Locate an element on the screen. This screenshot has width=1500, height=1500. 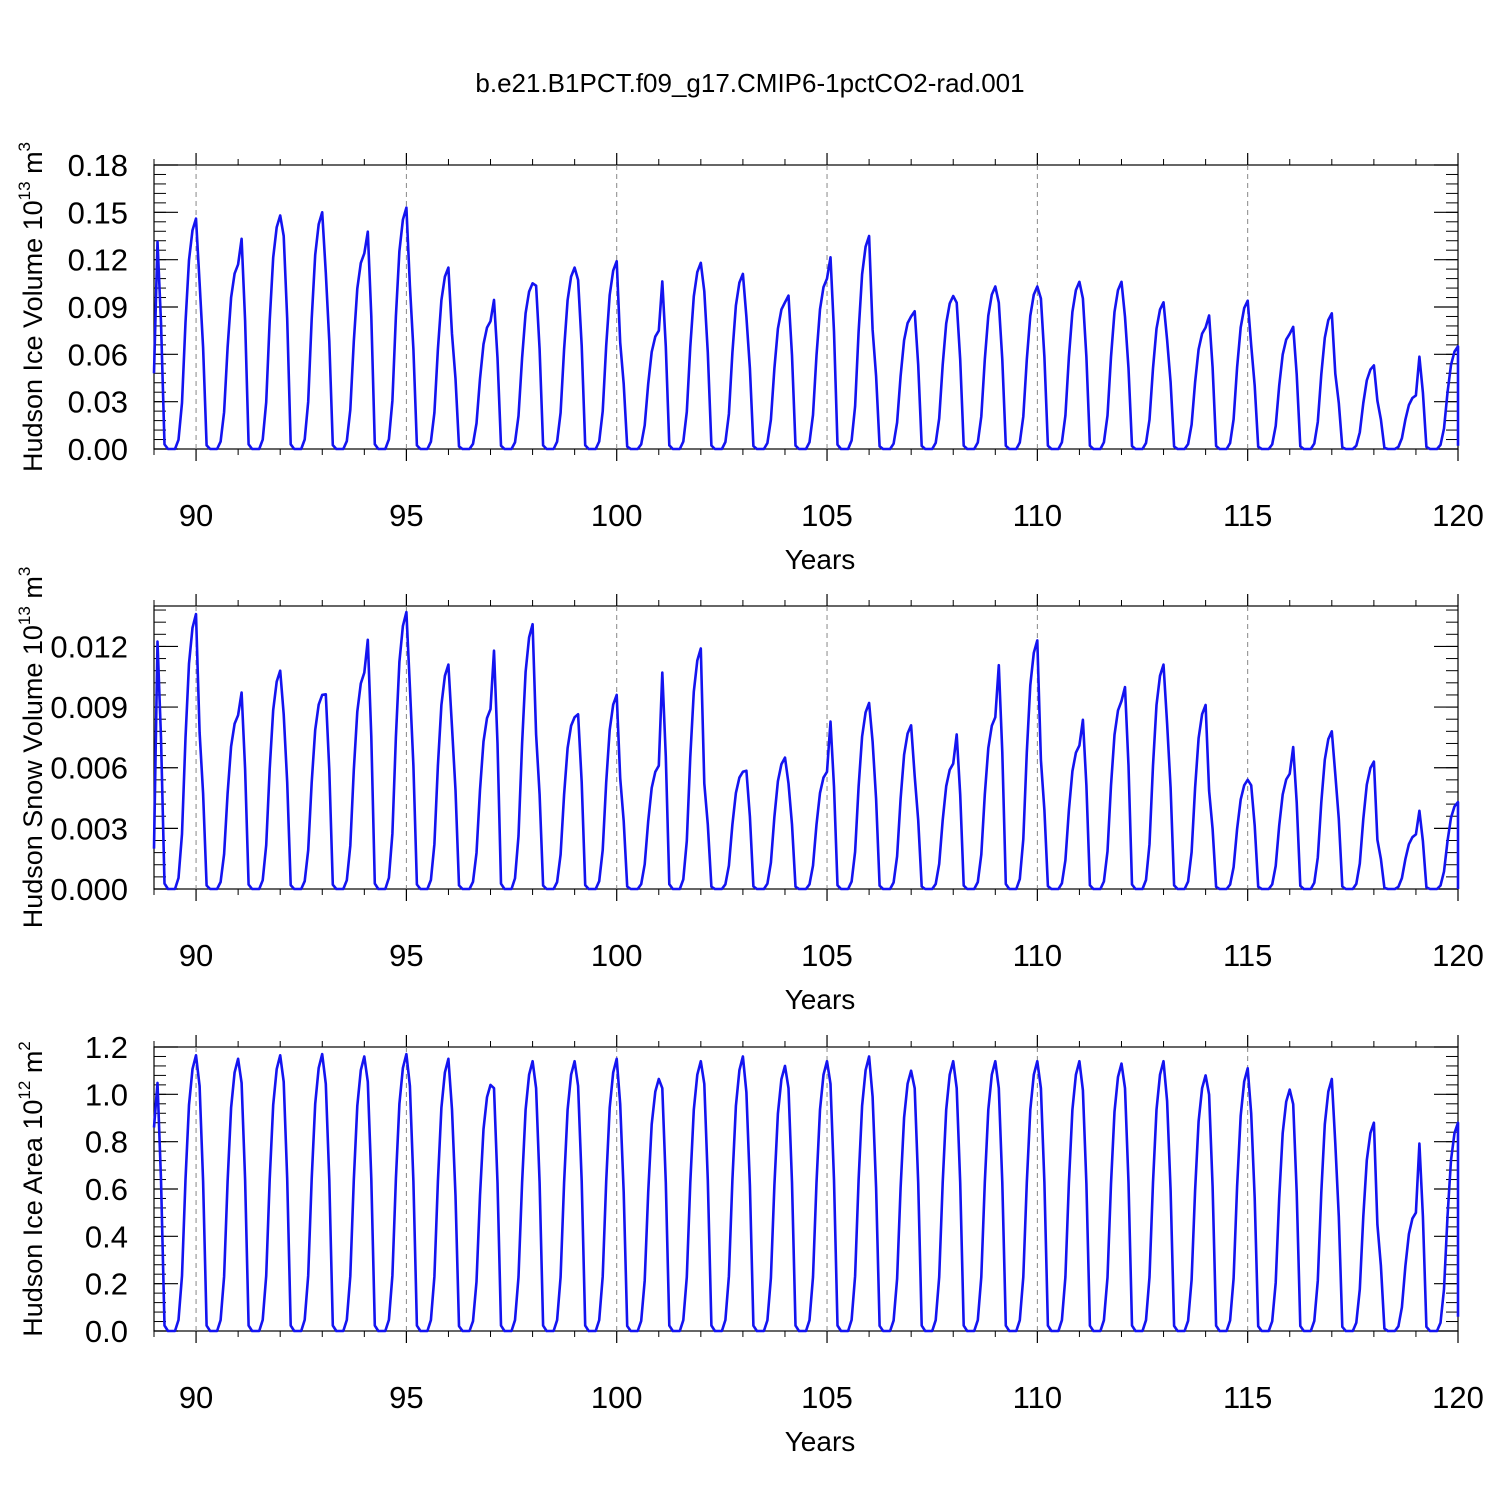
y-tick-label: 0.15 is located at coordinates (98, 212).